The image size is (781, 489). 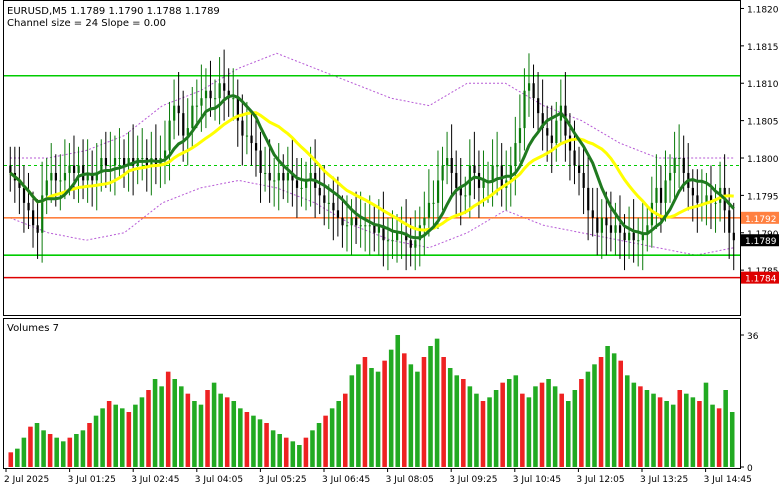 What do you see at coordinates (763, 48) in the screenshot?
I see `price-tick-label: 1.1815` at bounding box center [763, 48].